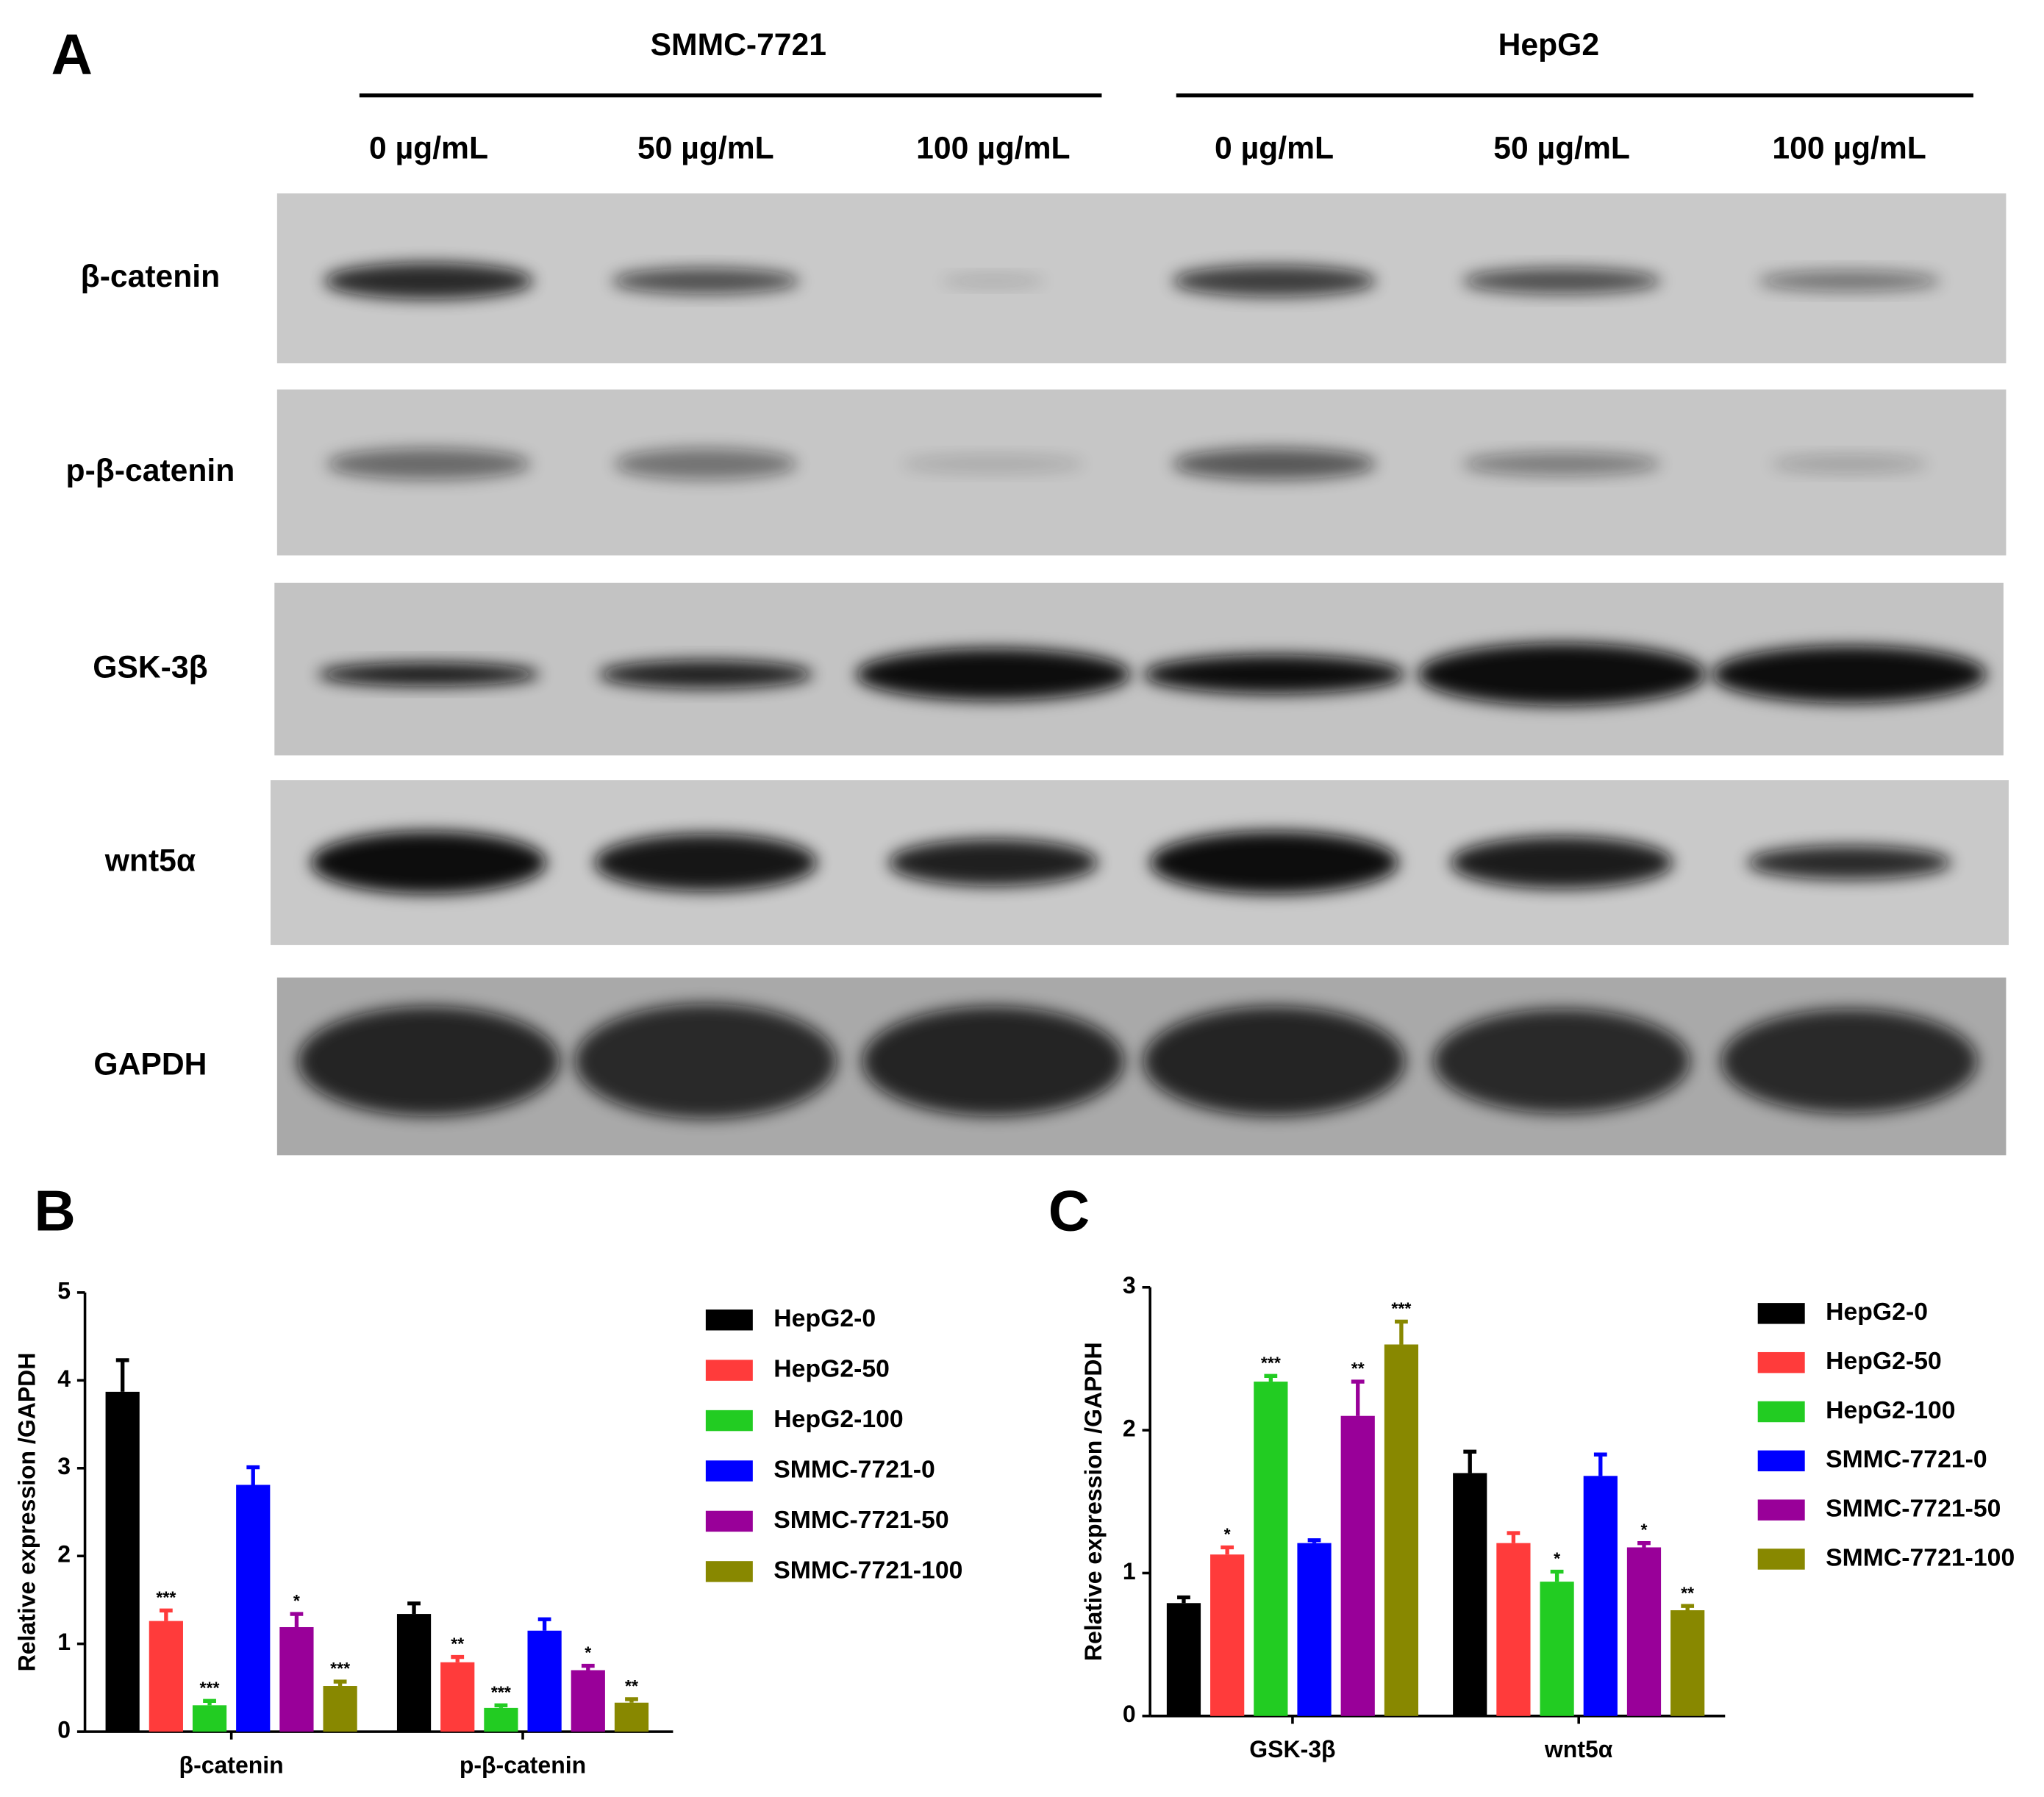 Image resolution: width=2044 pixels, height=1797 pixels. Describe the element at coordinates (72, 54) in the screenshot. I see `panel-label: A` at that location.